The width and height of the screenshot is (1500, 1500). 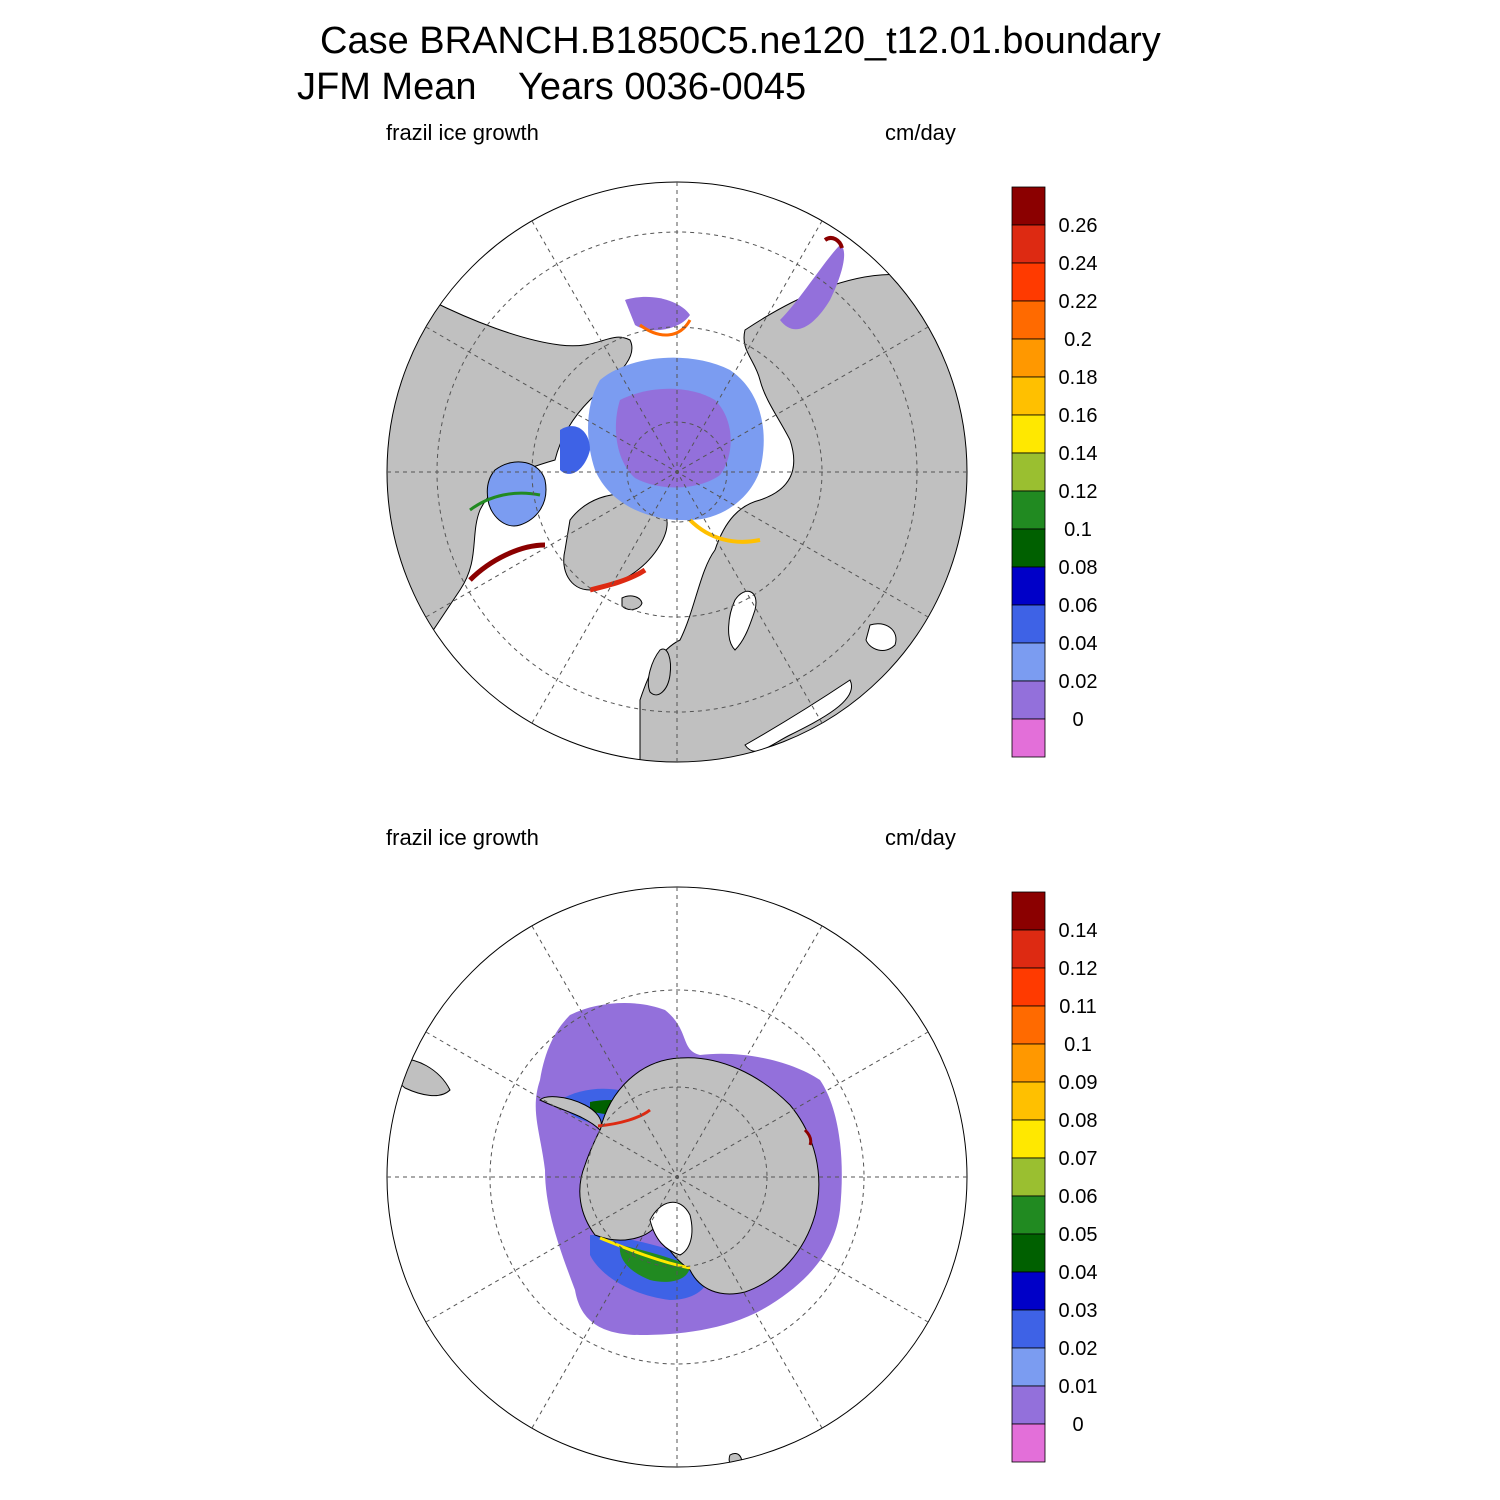 What do you see at coordinates (462, 837) in the screenshot?
I see `south-left-label: frazil ice growth` at bounding box center [462, 837].